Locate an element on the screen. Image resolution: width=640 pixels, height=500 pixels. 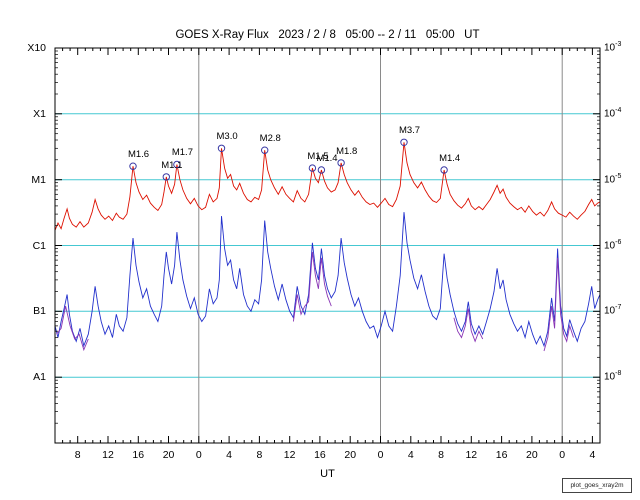
flare-label: M2.8 is located at coordinates (270, 139).